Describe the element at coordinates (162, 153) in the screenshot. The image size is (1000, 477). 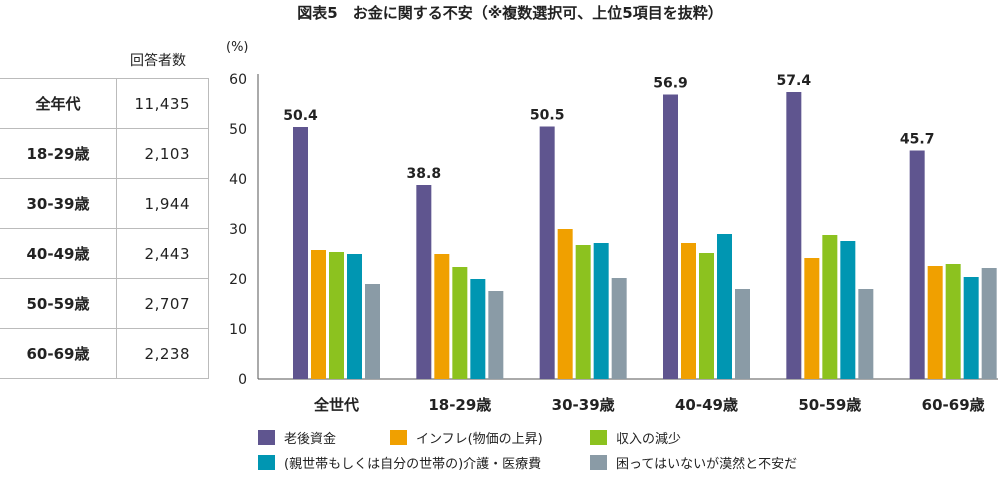
I see `row-value: 2,103` at that location.